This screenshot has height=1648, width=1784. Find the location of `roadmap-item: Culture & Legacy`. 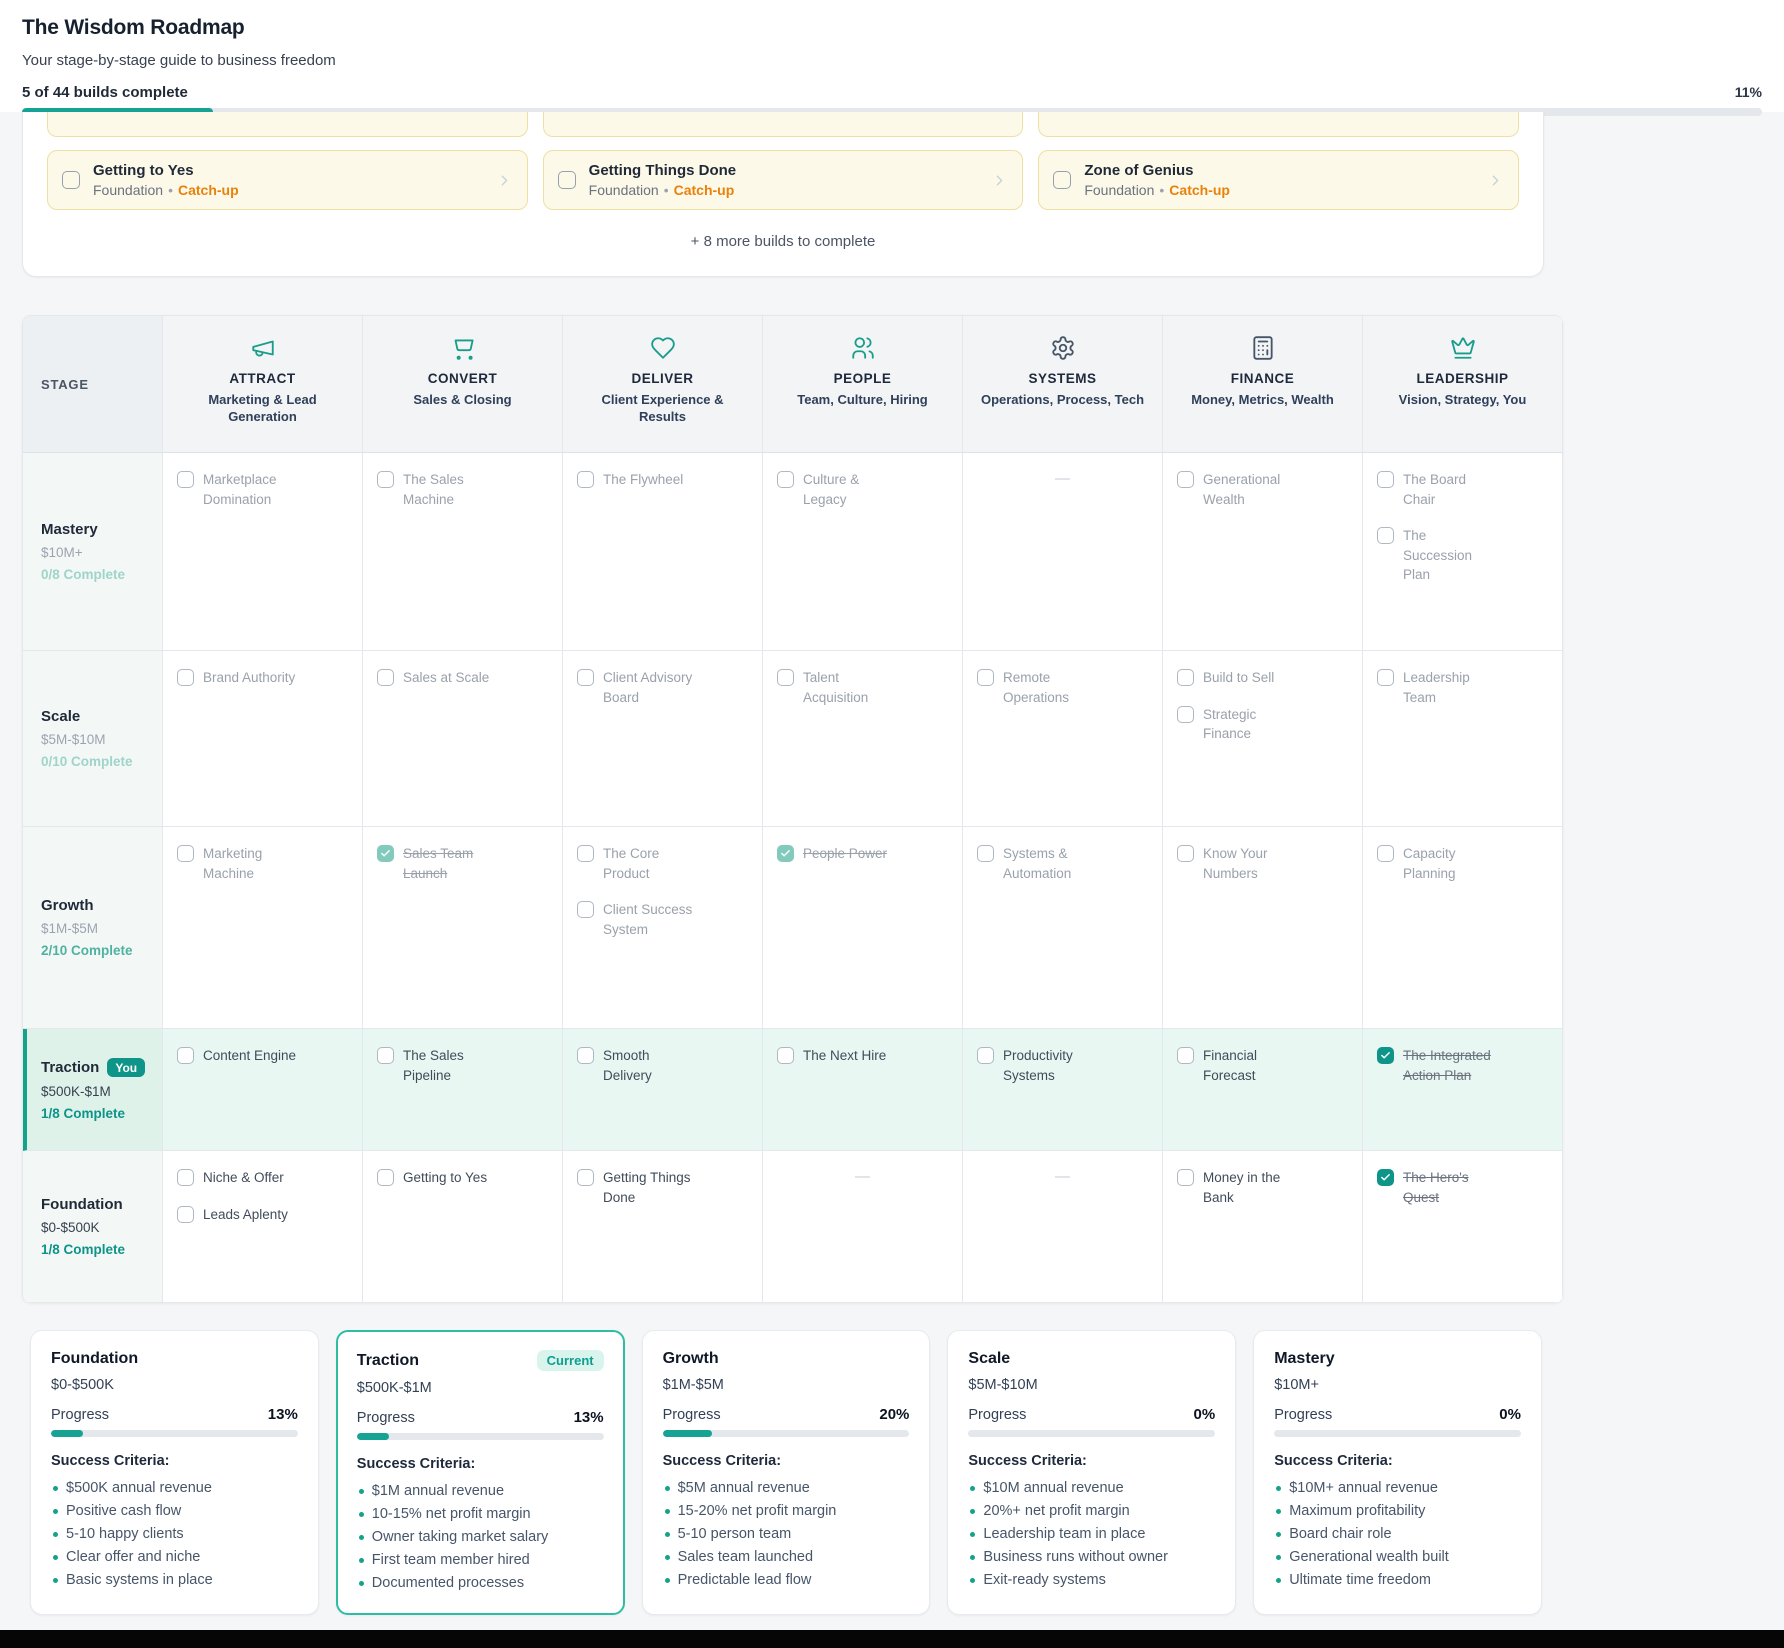

roadmap-item: Culture & Legacy is located at coordinates (862, 489).